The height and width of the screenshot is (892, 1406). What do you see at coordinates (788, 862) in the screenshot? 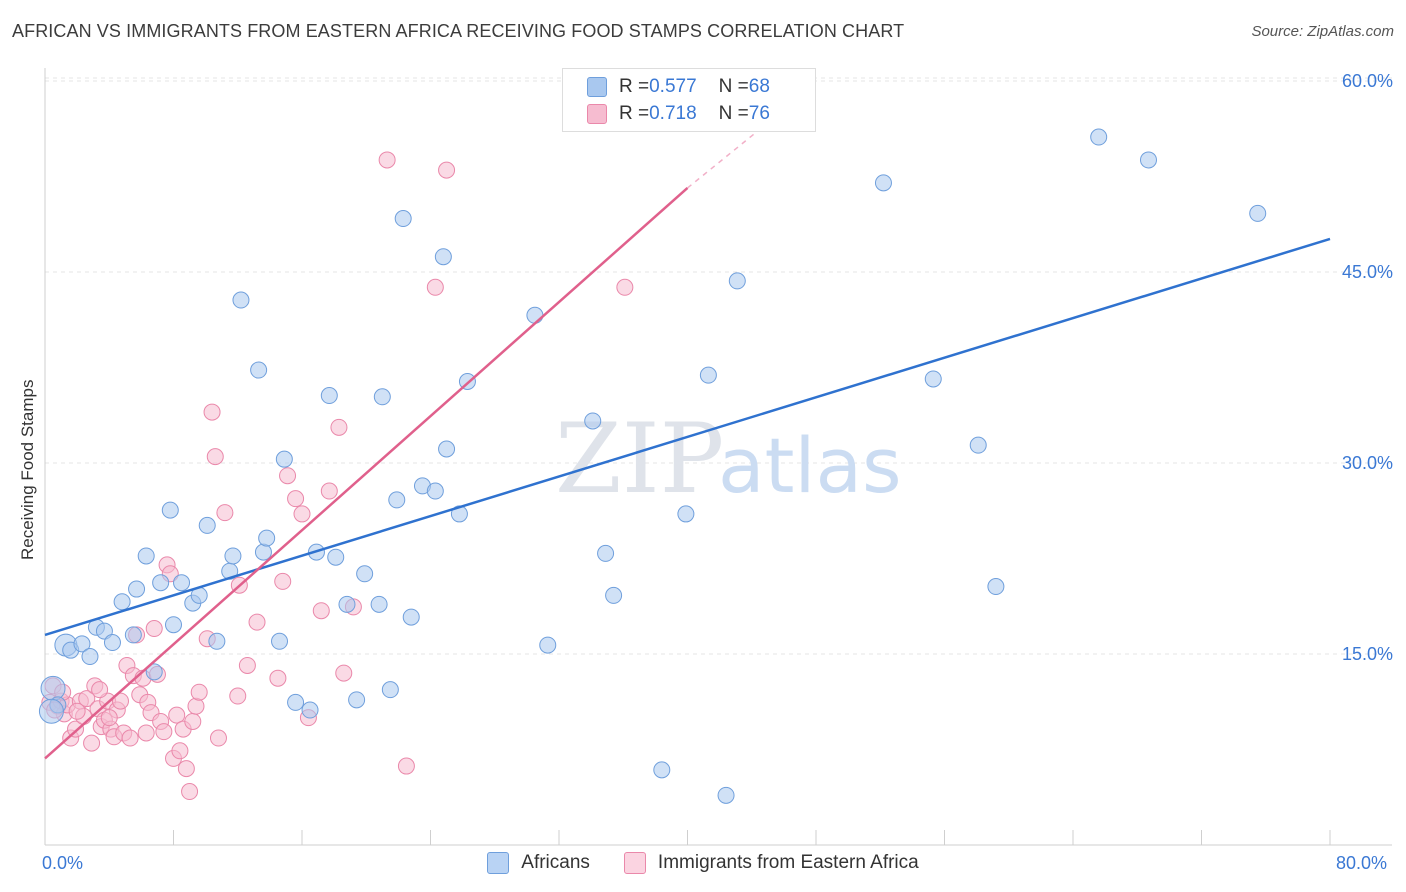
I see `legend-label-eastern: Immigrants from Eastern Africa` at bounding box center [788, 862].